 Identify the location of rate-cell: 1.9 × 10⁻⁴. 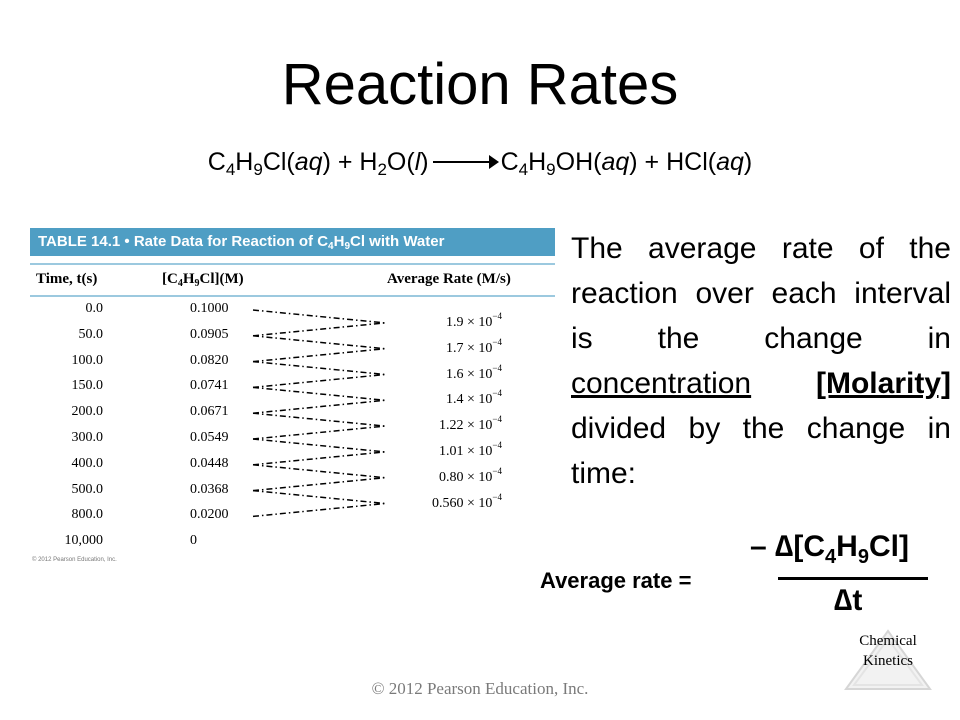
(474, 320).